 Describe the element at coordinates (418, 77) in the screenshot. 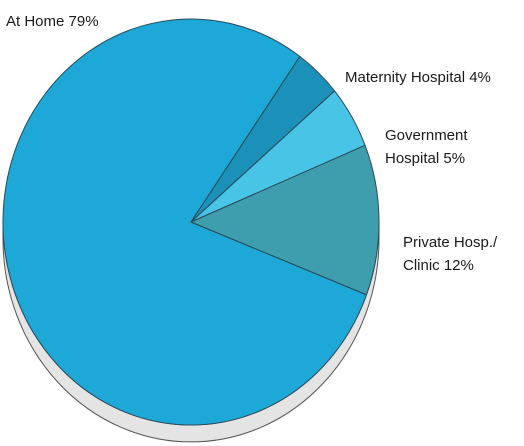

I see `label-maternity-hospital: Maternity Hospital 4%` at that location.